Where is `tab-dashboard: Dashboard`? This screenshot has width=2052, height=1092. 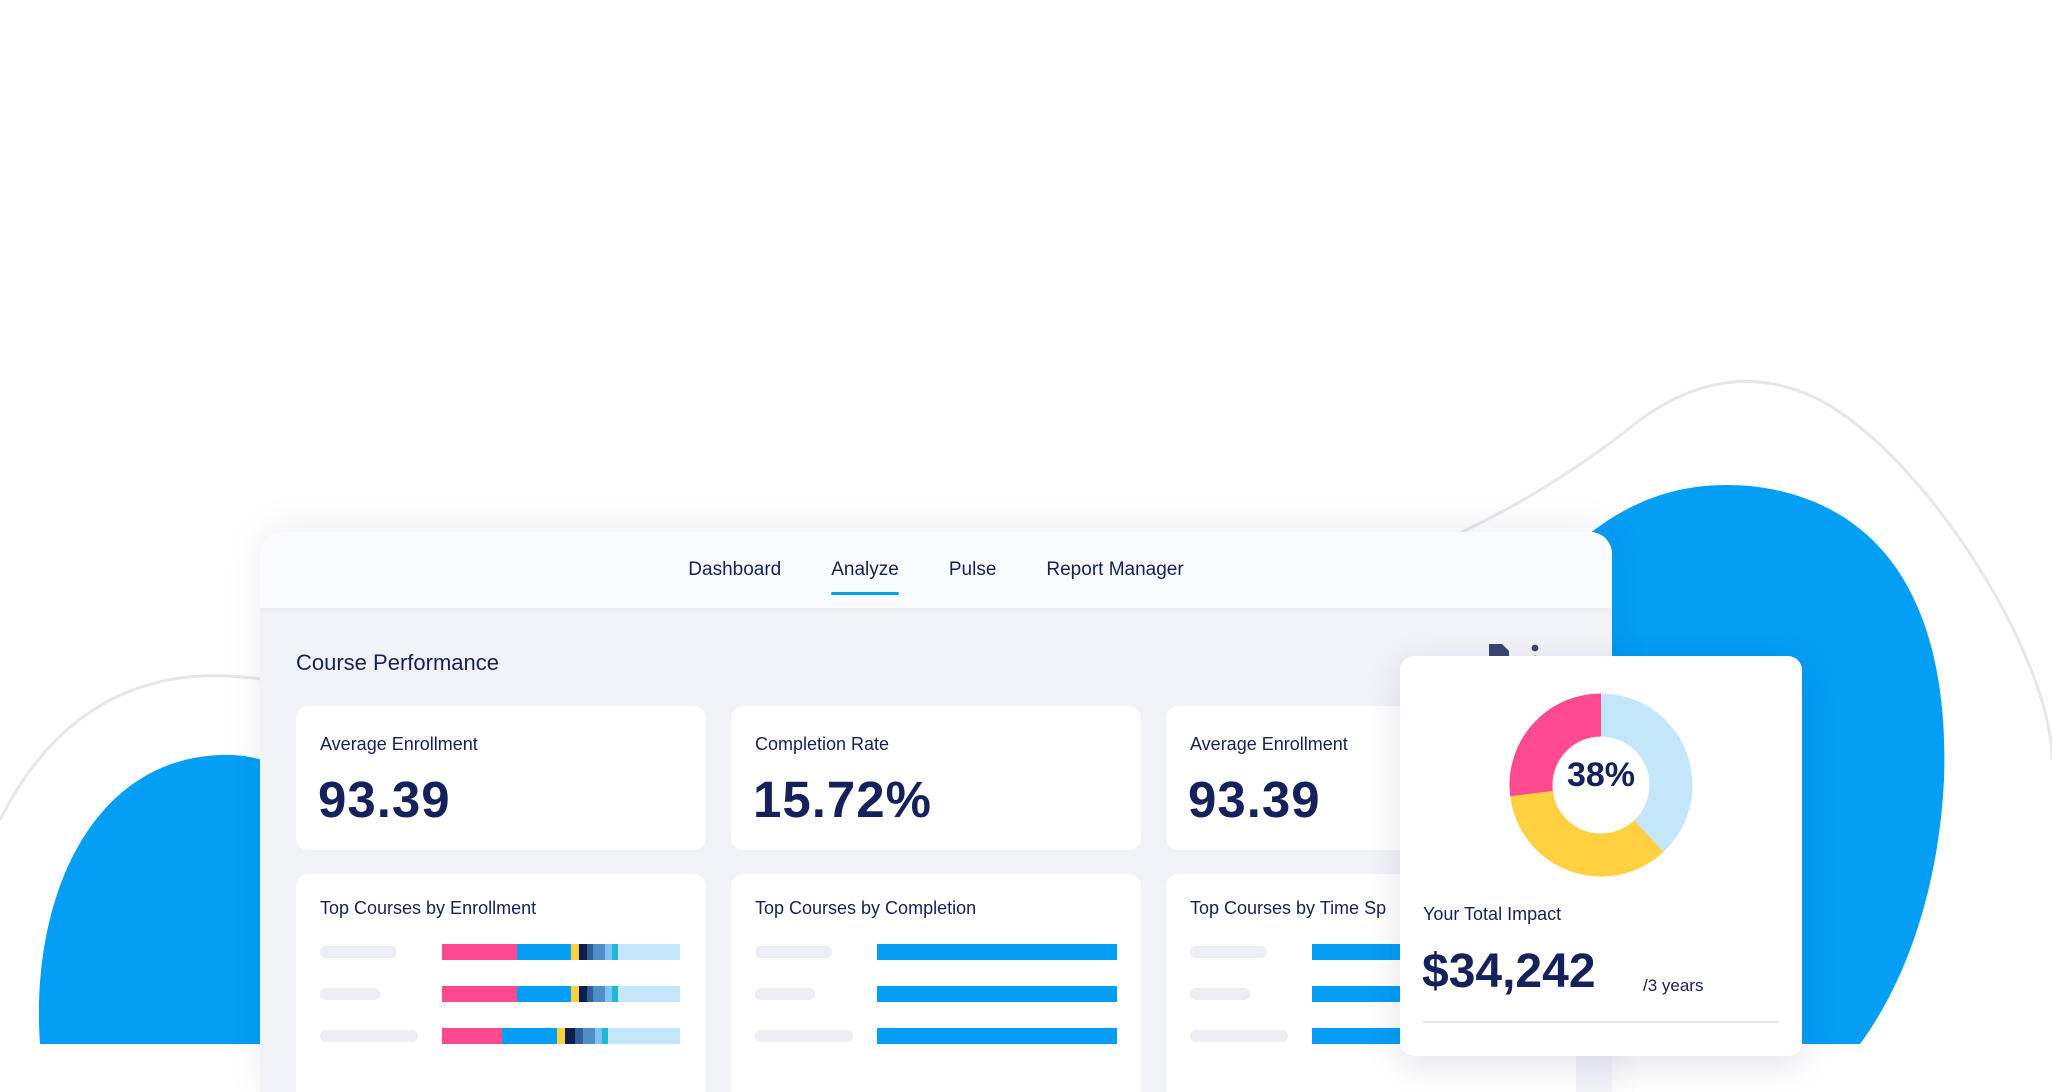 tab-dashboard: Dashboard is located at coordinates (735, 569).